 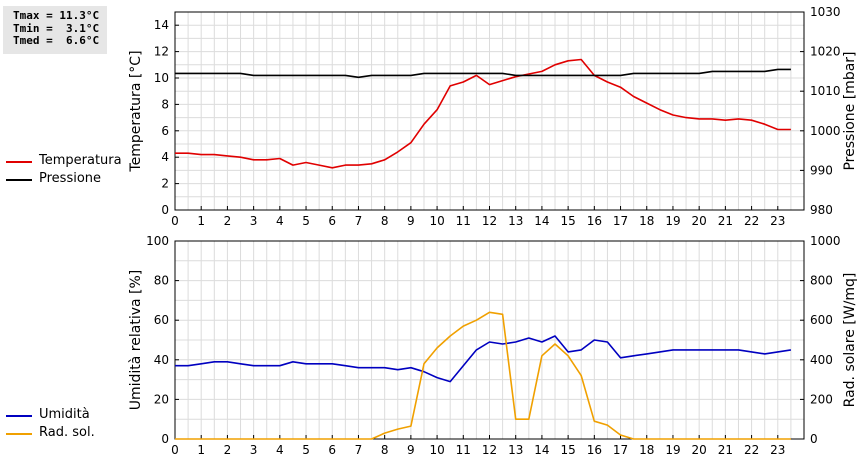 I want to click on y-left-tick-label: 20, so click(x=161, y=399).